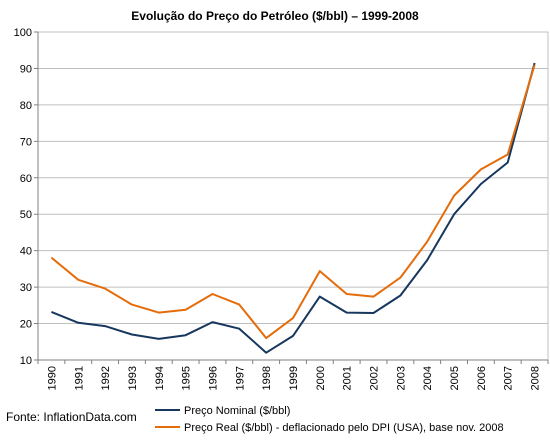 The width and height of the screenshot is (550, 440). What do you see at coordinates (79, 378) in the screenshot?
I see `x-tick-label: 1991` at bounding box center [79, 378].